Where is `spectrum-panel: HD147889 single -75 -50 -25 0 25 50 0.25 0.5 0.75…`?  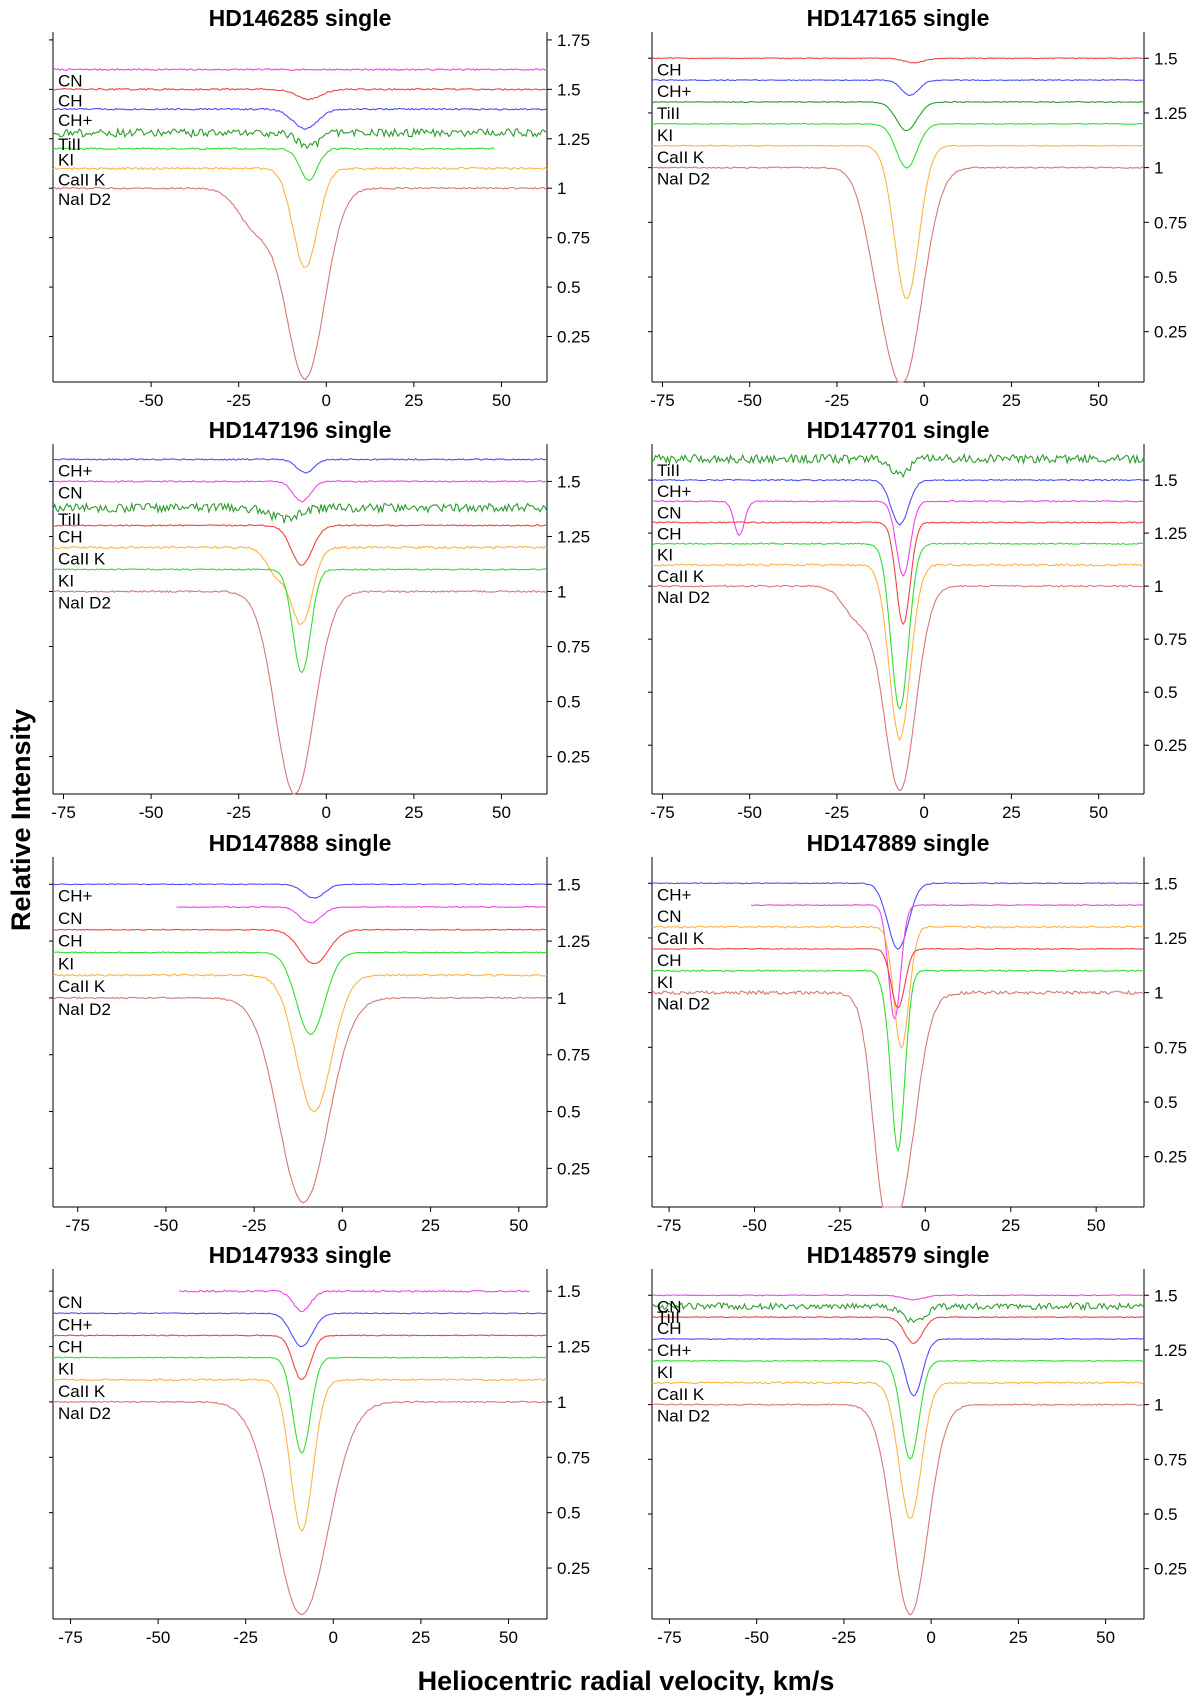 spectrum-panel: HD147889 single -75 -50 -25 0 25 50 0.25 0.5 0.75… is located at coordinates (917, 1032).